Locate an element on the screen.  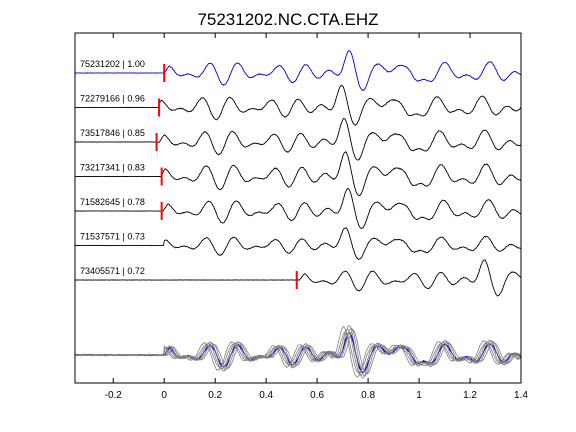
trace-label-75231202: 75231202 | 1.00 is located at coordinates (112, 64).